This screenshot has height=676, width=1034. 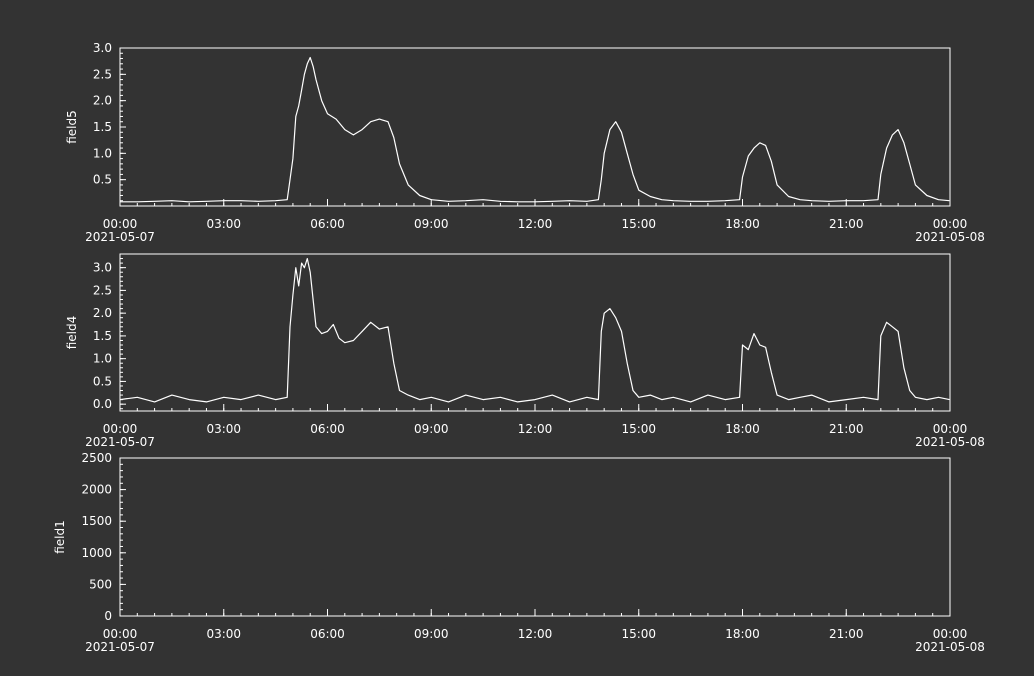 I want to click on y-tick-label: 0, so click(x=108, y=616).